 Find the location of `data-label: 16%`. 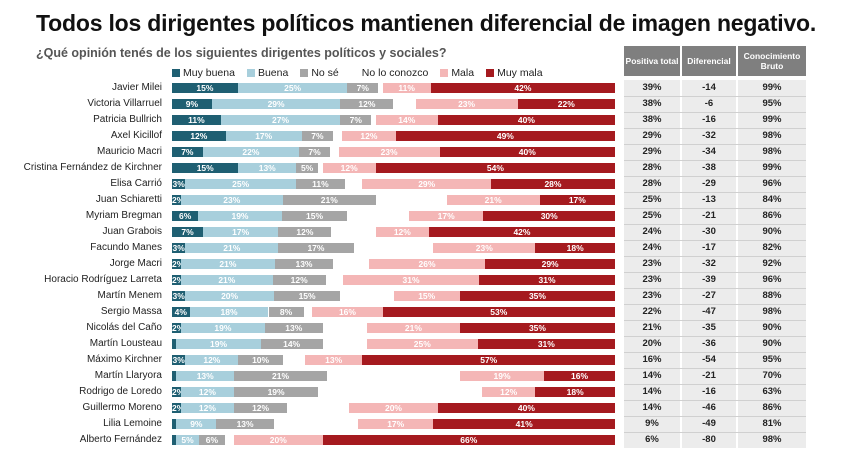

data-label: 16% is located at coordinates (347, 312).